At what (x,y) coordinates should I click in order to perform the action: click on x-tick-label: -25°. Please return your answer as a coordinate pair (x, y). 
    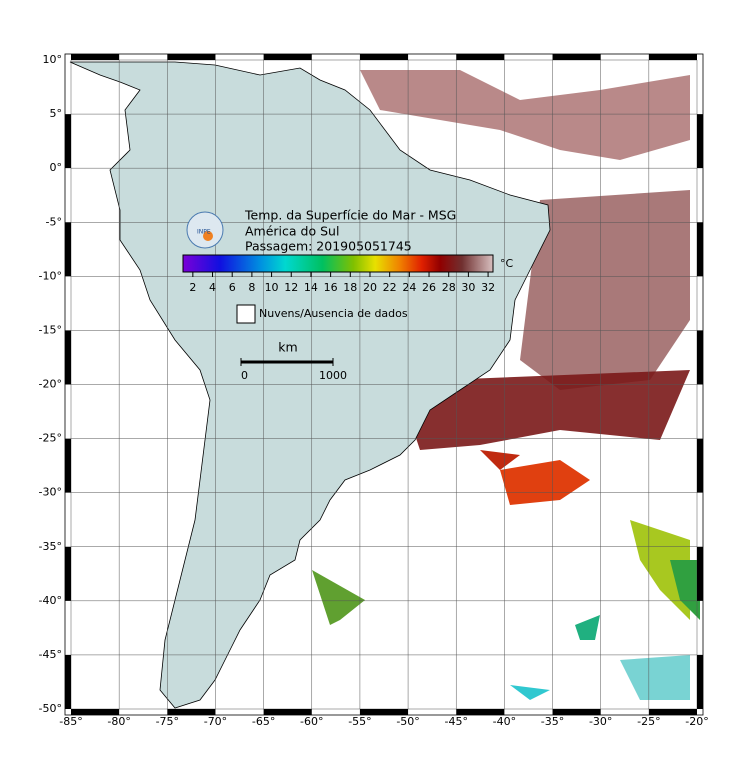
    Looking at the image, I should click on (648, 721).